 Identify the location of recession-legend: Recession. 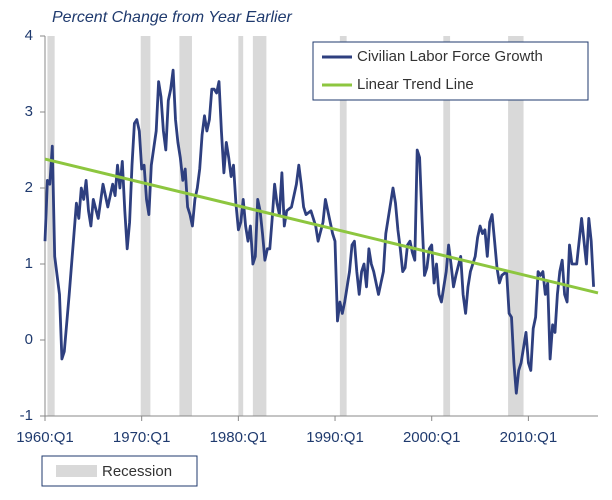
(119, 471).